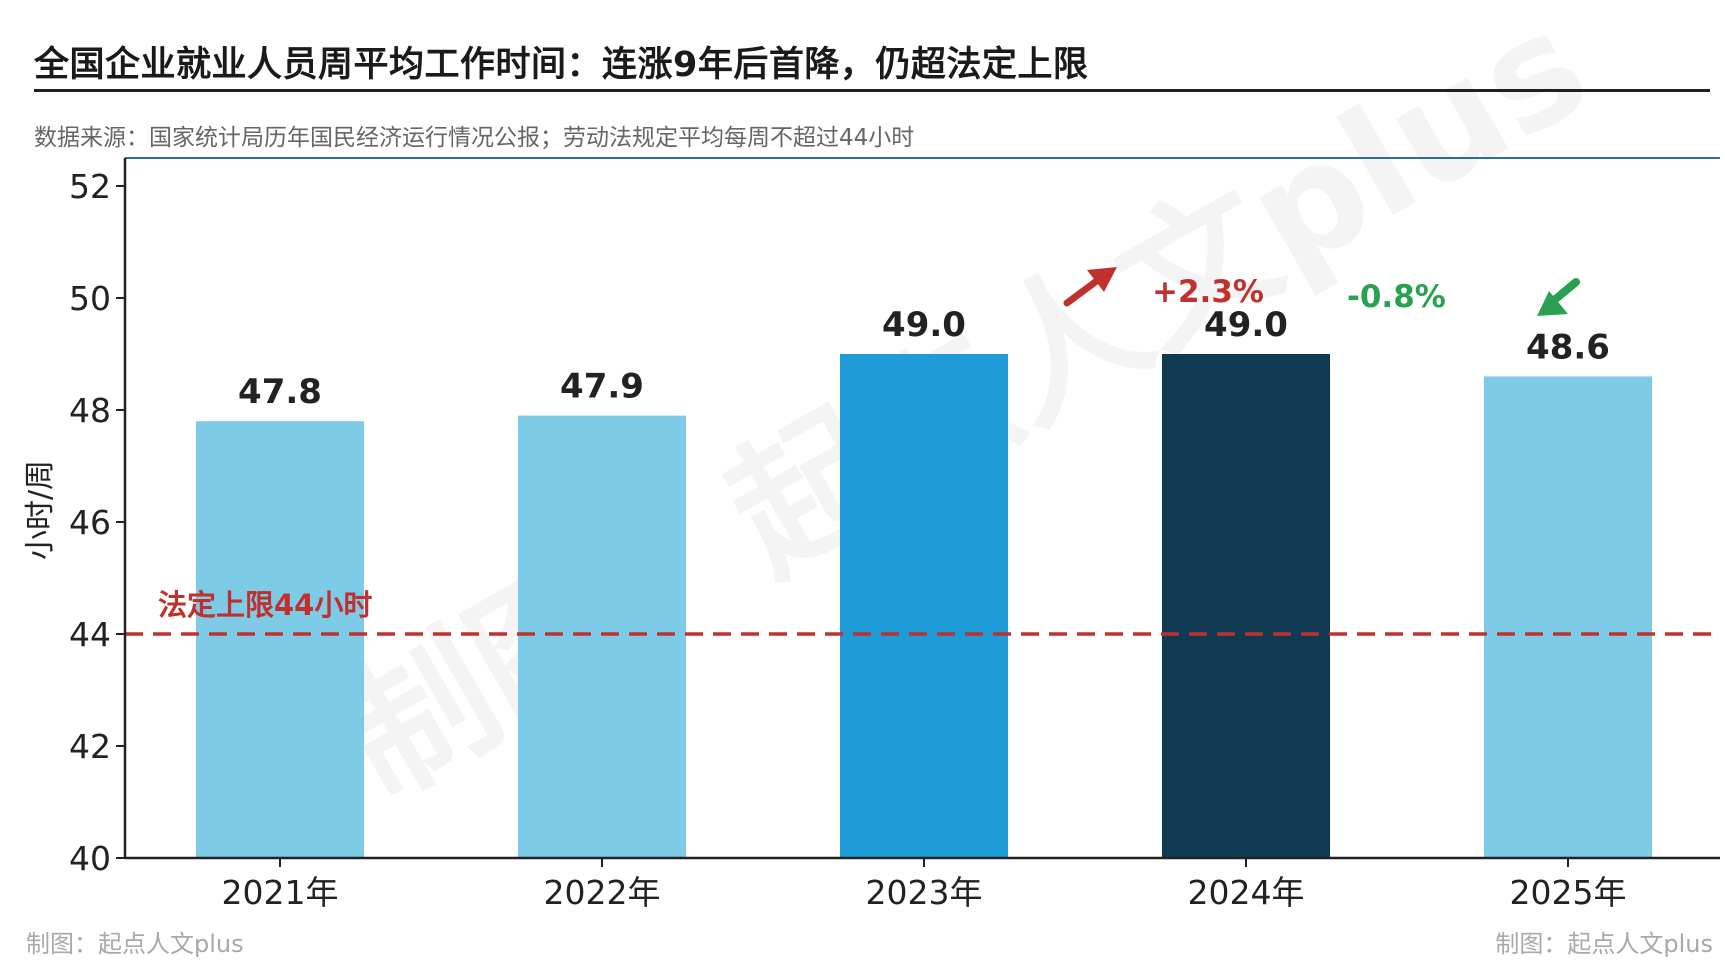 This screenshot has width=1725, height=960. I want to click on value-label-2: 47.9, so click(602, 387).